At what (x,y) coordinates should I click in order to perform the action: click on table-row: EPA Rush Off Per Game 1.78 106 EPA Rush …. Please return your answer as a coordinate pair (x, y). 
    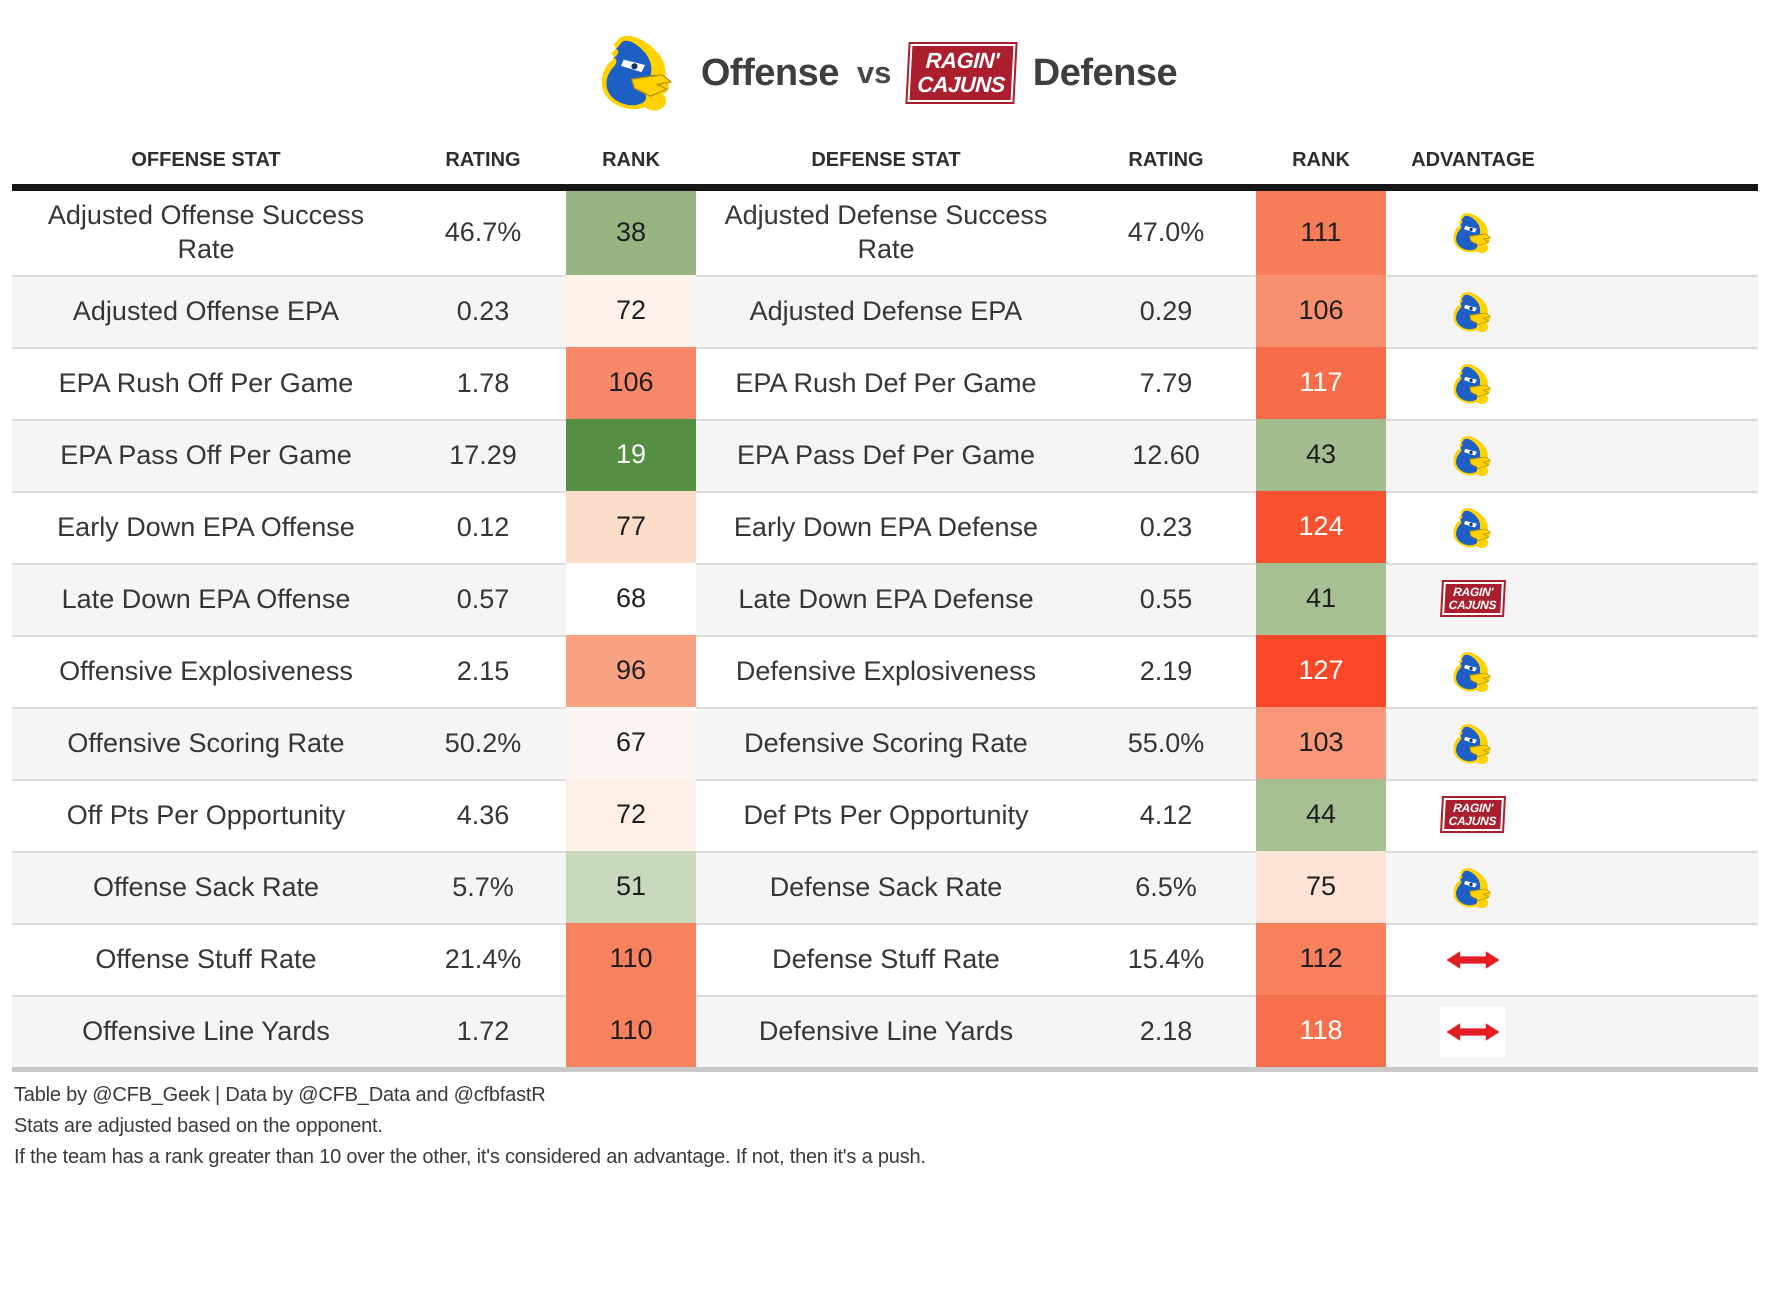
    Looking at the image, I should click on (885, 383).